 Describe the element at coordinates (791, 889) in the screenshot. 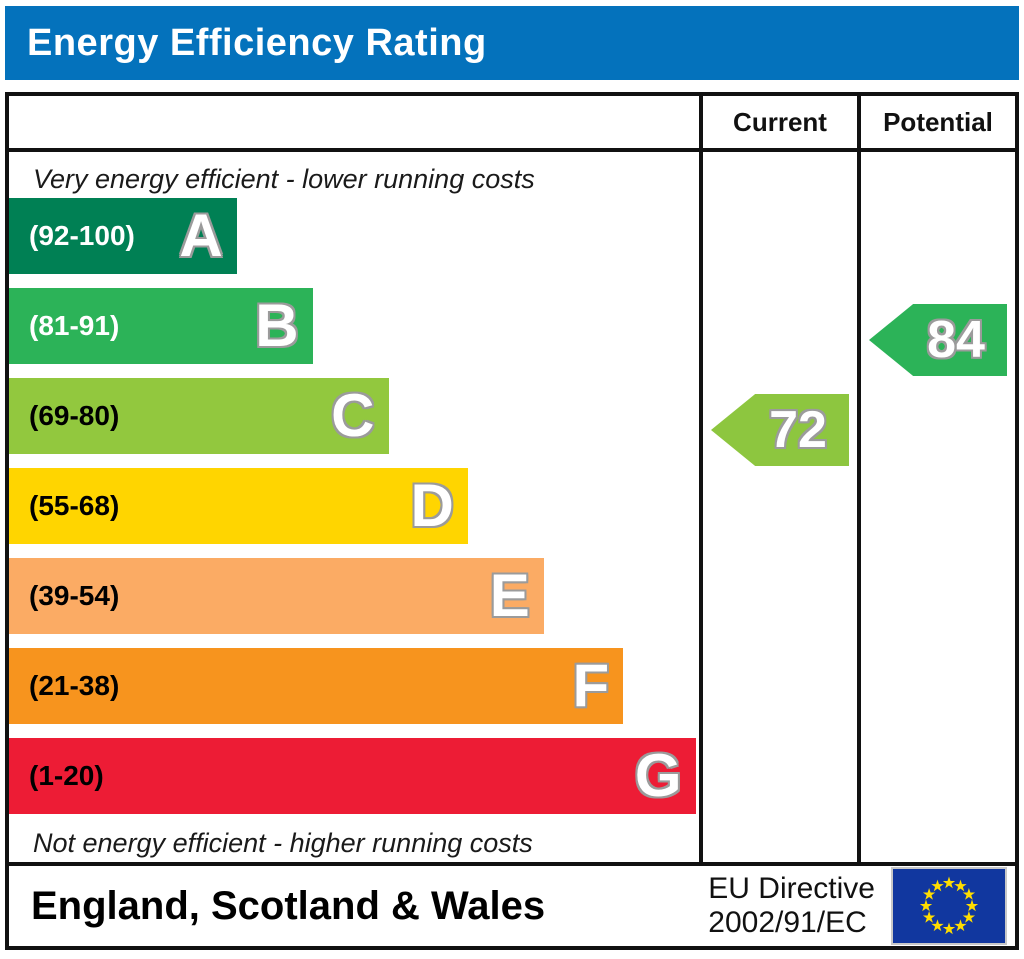

I see `eu-directive-line1: EU Directive` at that location.